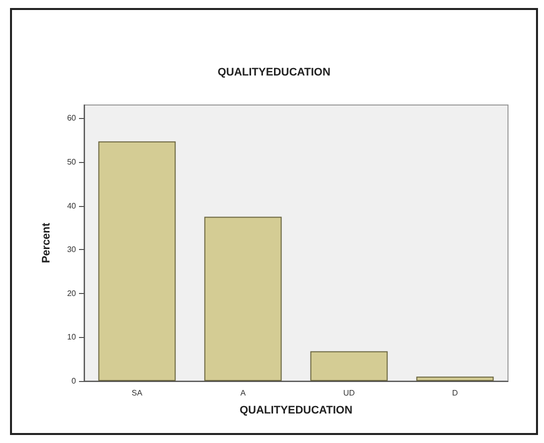 This screenshot has height=443, width=544. Describe the element at coordinates (72, 293) in the screenshot. I see `y-tick-label: 20` at that location.